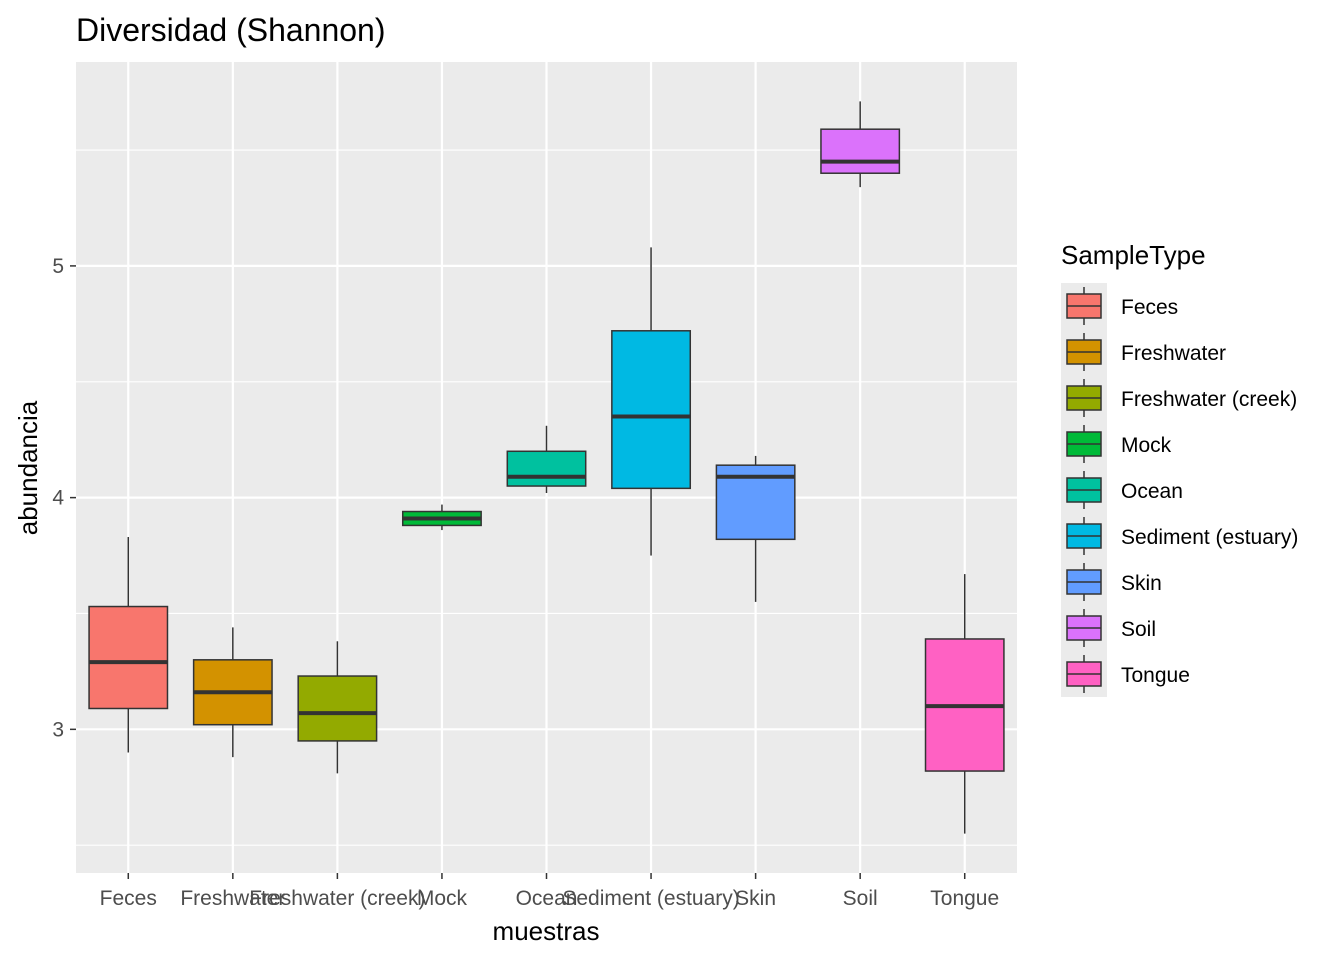  What do you see at coordinates (232, 898) in the screenshot?
I see `x-tick-label: Freshwater` at bounding box center [232, 898].